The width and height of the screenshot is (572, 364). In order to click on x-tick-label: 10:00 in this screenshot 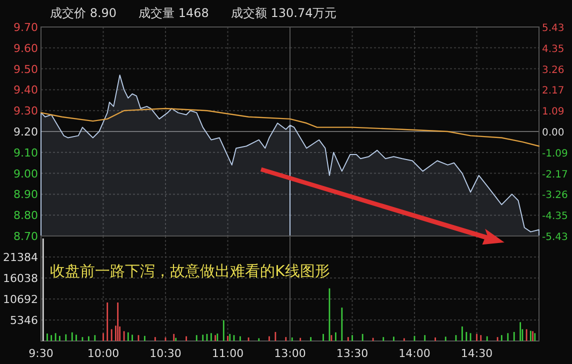, I will do `click(103, 353)`.